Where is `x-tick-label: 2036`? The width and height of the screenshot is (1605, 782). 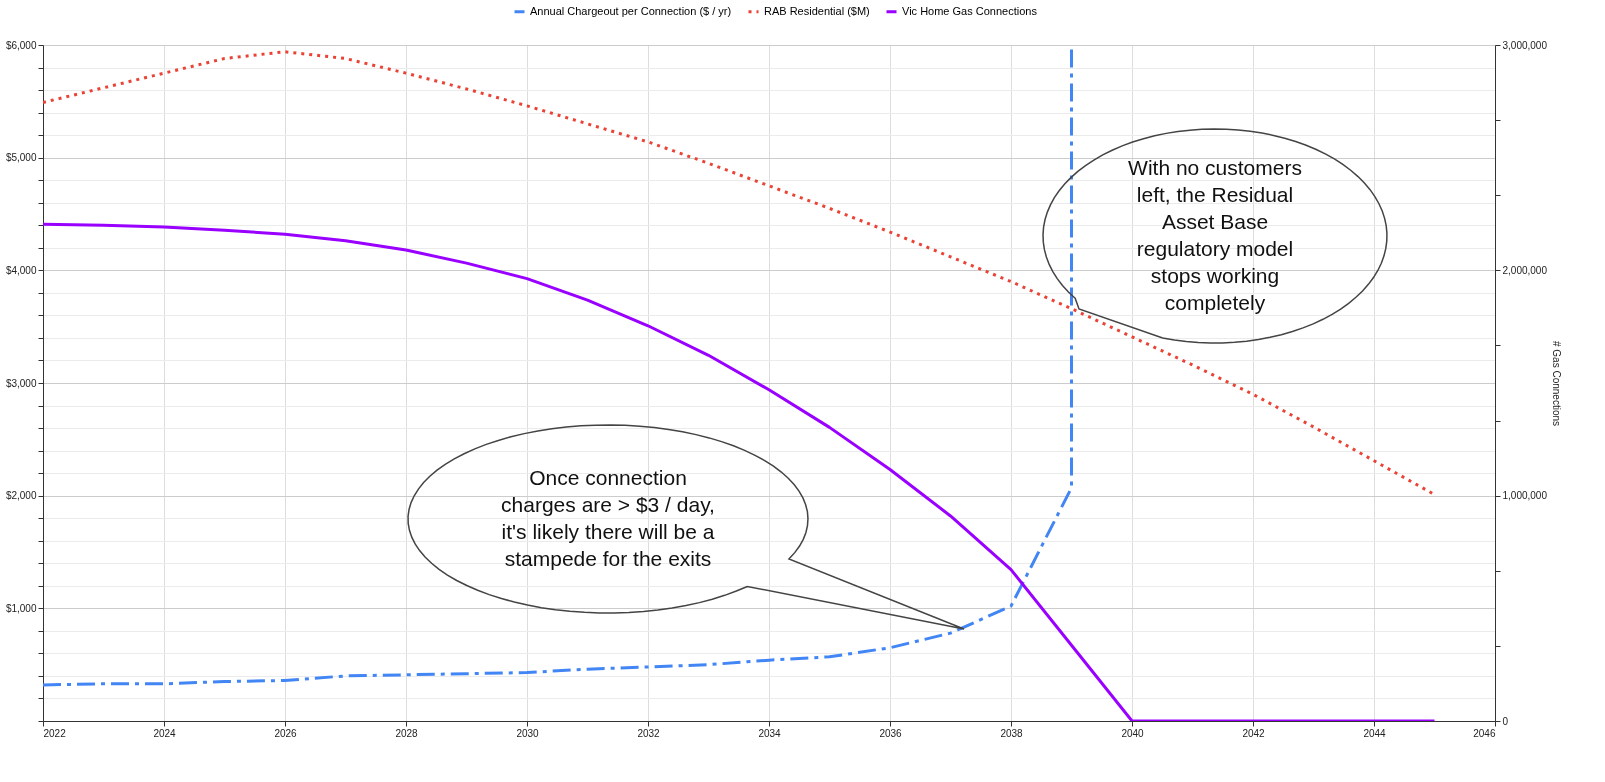
x-tick-label: 2036 is located at coordinates (891, 733).